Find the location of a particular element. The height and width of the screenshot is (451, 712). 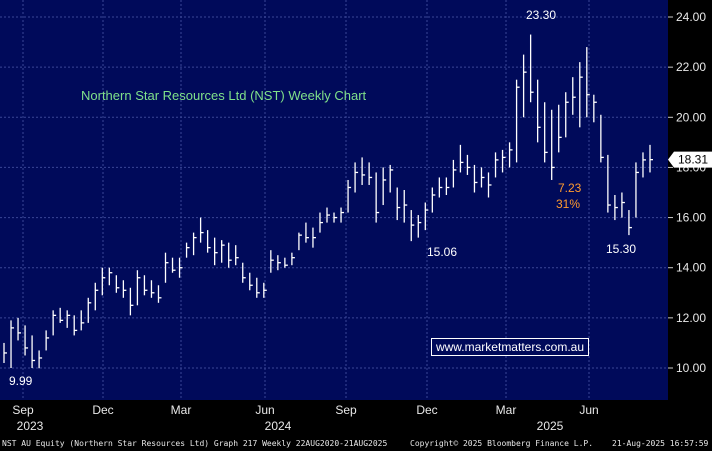

annotation-low-jul: 15.30 is located at coordinates (621, 249).